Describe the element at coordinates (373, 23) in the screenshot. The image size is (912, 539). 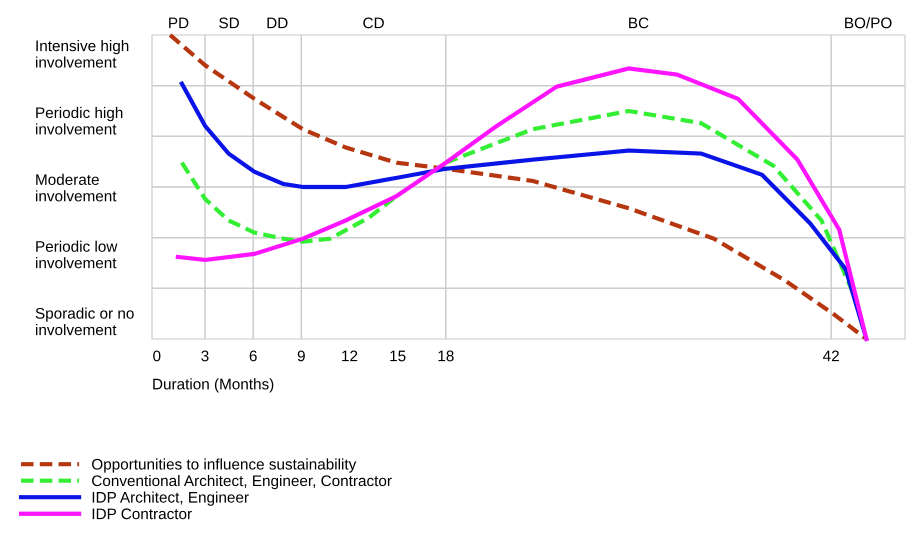
I see `text: CD` at that location.